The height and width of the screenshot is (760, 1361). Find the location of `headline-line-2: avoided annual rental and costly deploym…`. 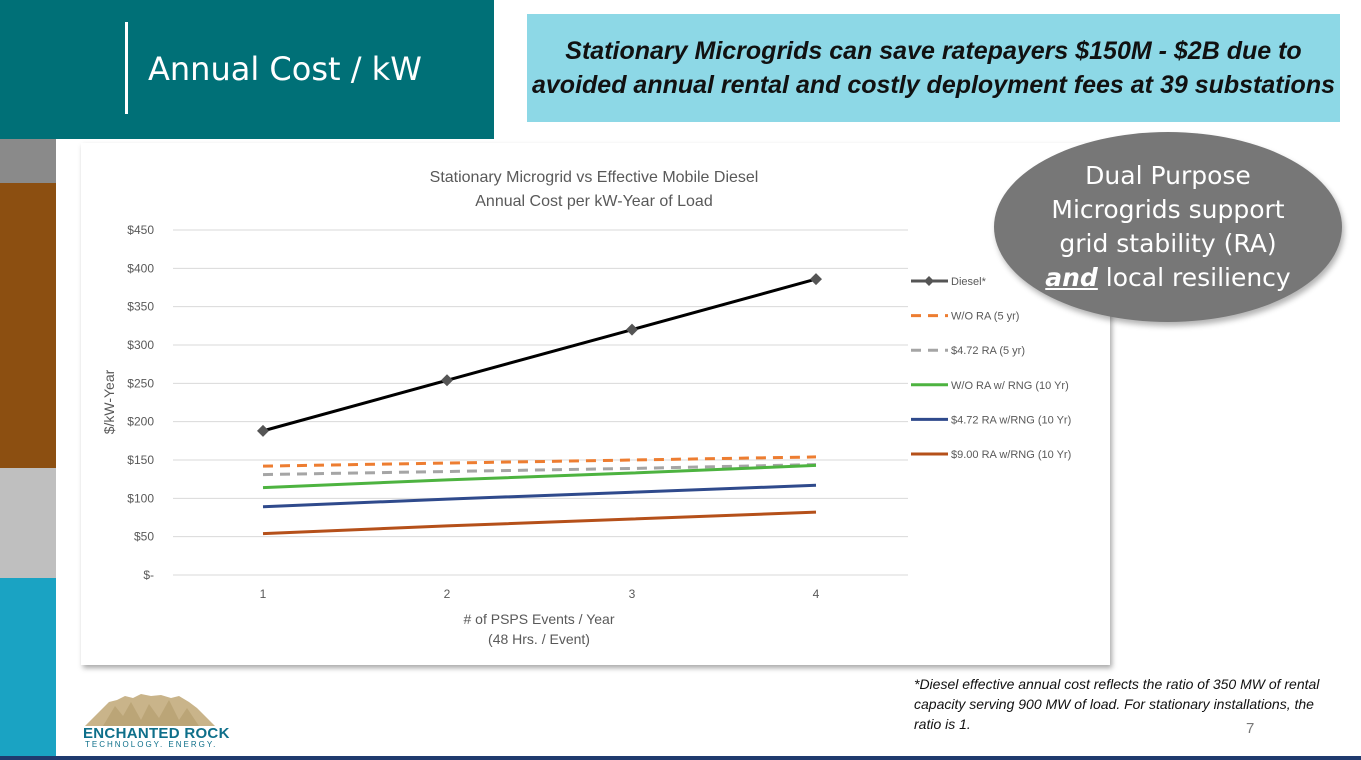

headline-line-2: avoided annual rental and costly deploym… is located at coordinates (933, 85).